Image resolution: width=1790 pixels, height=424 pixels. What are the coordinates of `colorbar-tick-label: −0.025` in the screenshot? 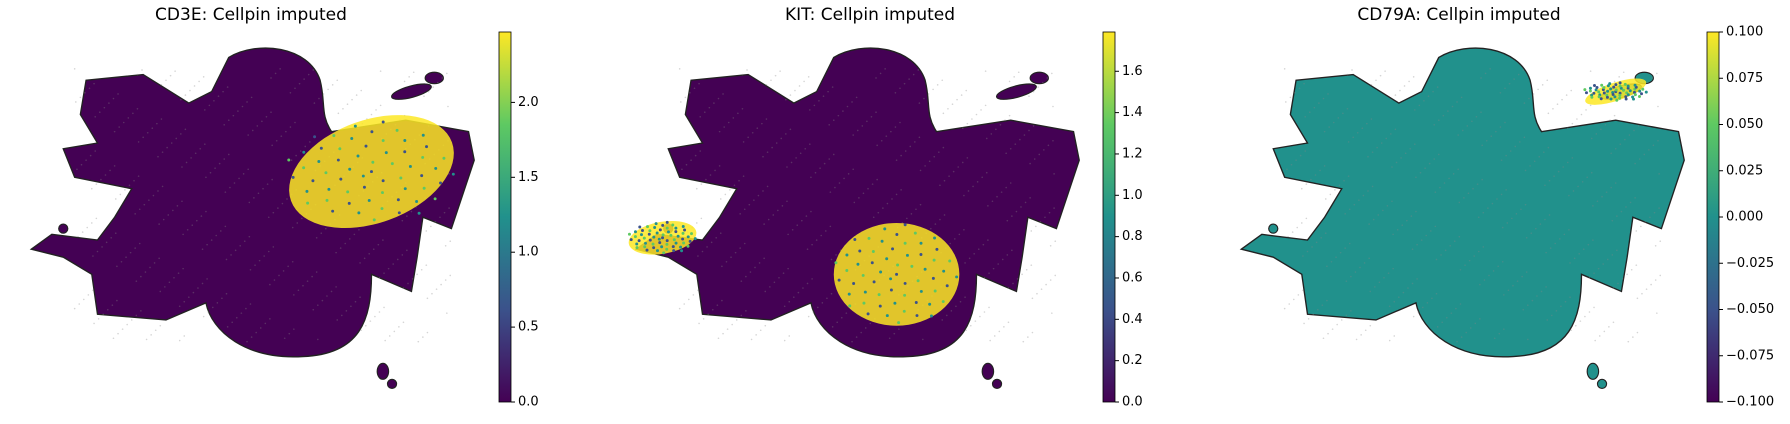 It's located at (1750, 263).